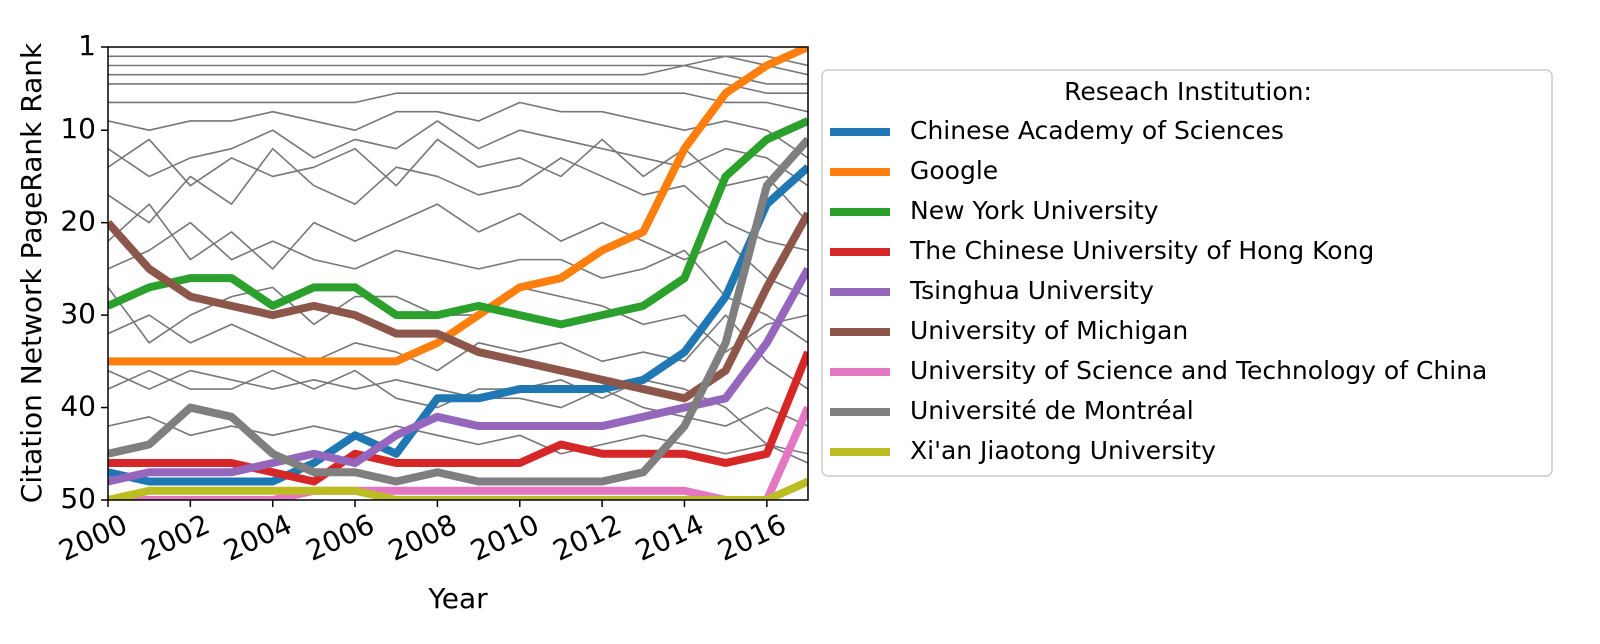 This screenshot has width=1600, height=644. Describe the element at coordinates (1052, 410) in the screenshot. I see `legend-label: Université de Montréal` at that location.